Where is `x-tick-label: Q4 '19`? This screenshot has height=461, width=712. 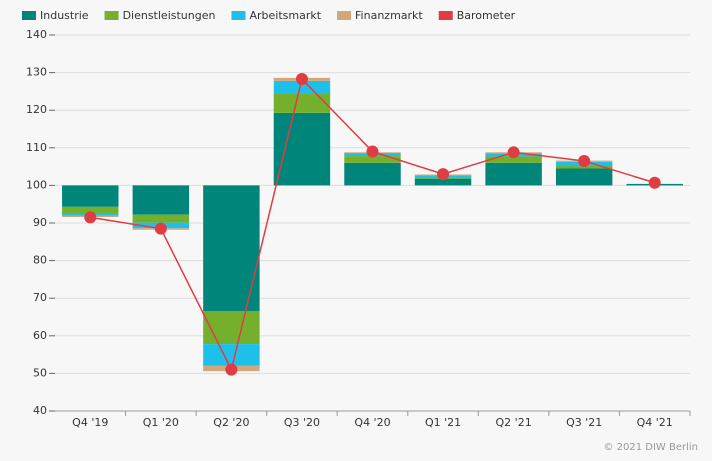
x-tick-label: Q4 '19 is located at coordinates (90, 422).